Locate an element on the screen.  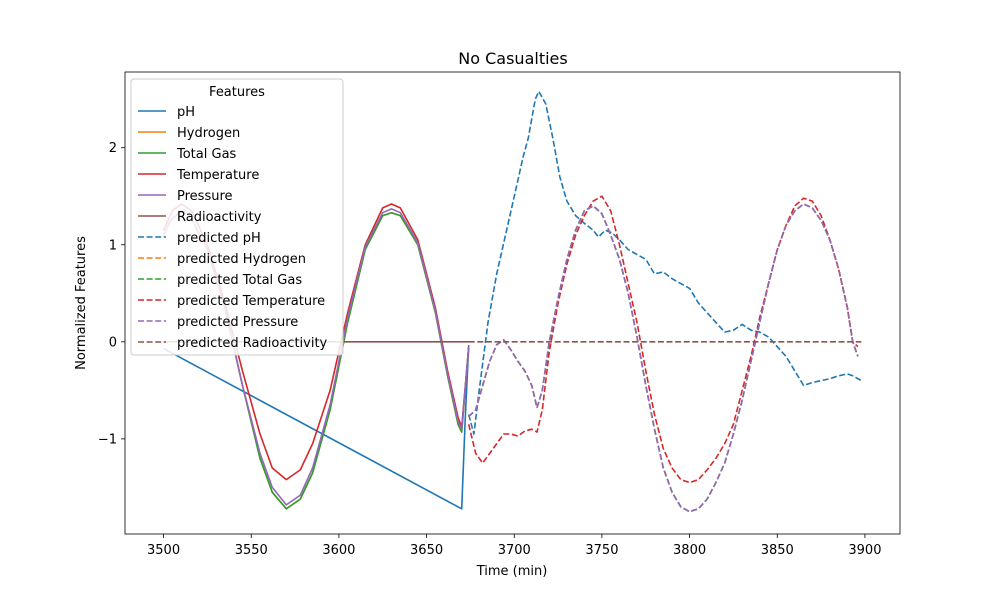
legend-title: Features is located at coordinates (237, 92).